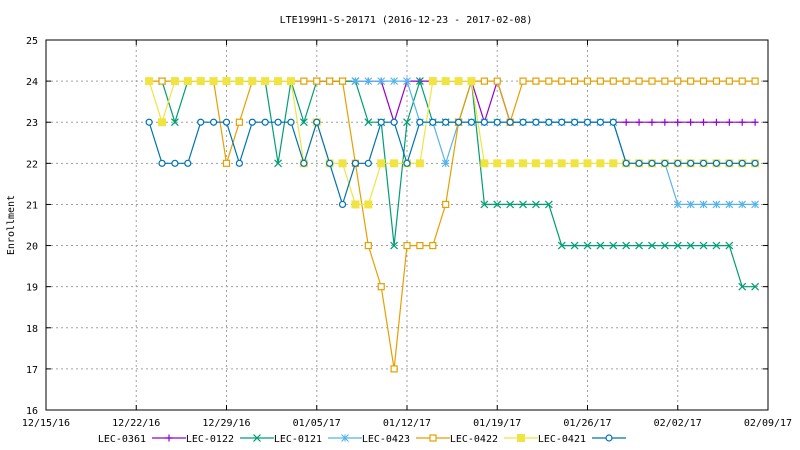 This screenshot has height=450, width=800. What do you see at coordinates (122, 439) in the screenshot?
I see `legend-label: LEC-0361` at bounding box center [122, 439].